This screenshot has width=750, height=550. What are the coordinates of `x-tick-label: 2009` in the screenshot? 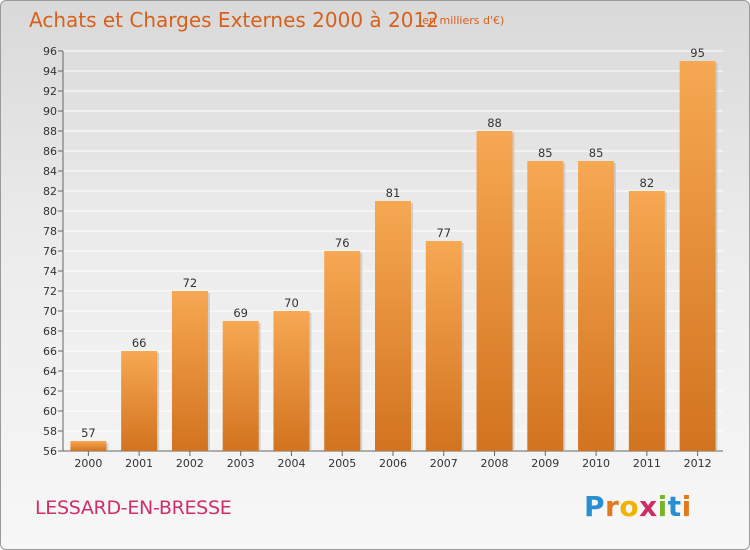 It's located at (545, 463).